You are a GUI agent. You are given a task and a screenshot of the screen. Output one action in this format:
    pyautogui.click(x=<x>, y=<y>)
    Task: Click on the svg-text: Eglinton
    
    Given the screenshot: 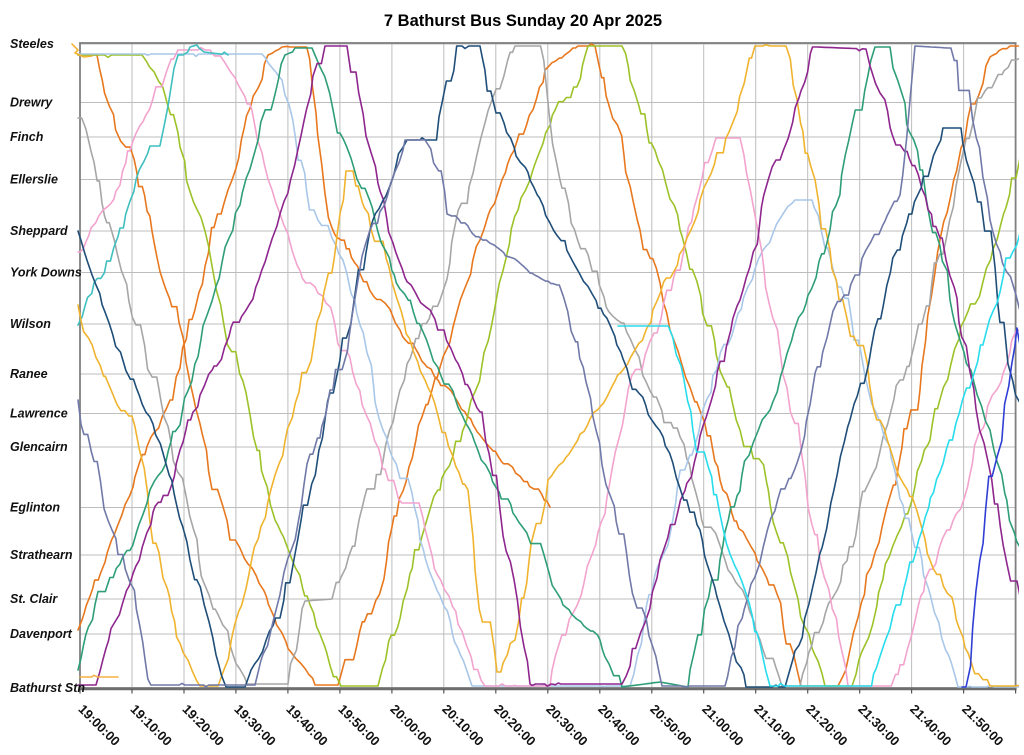 What is the action you would take?
    pyautogui.click(x=35, y=508)
    